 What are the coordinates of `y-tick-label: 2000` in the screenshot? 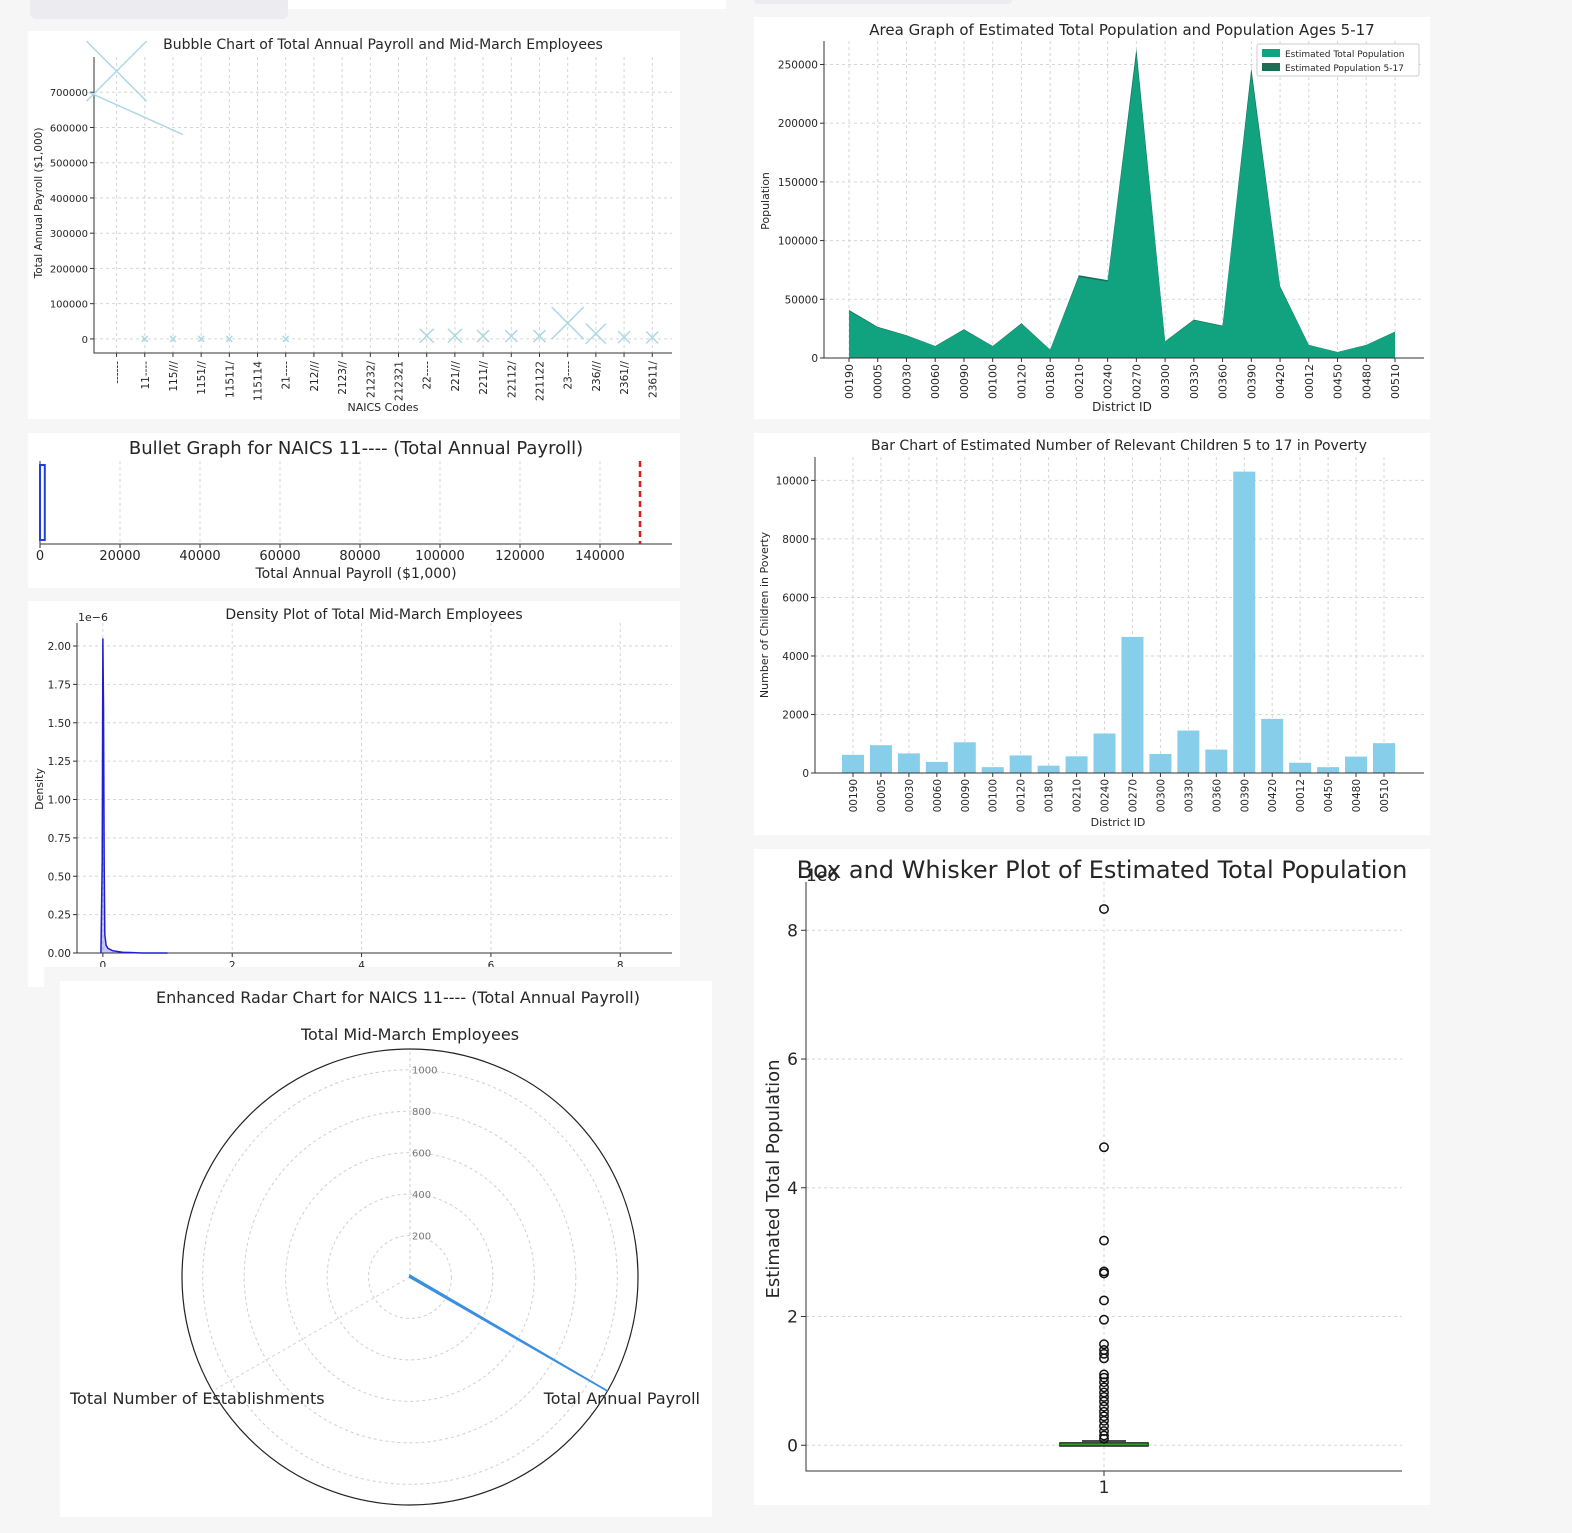 It's located at (795, 715).